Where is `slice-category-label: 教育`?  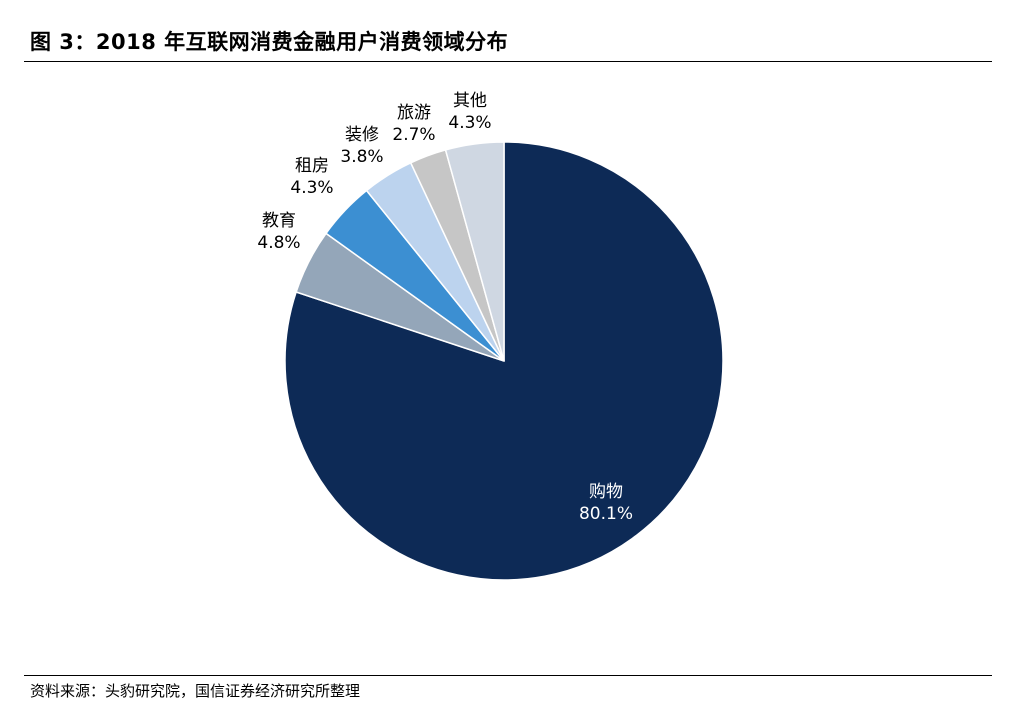
slice-category-label: 教育 is located at coordinates (279, 221).